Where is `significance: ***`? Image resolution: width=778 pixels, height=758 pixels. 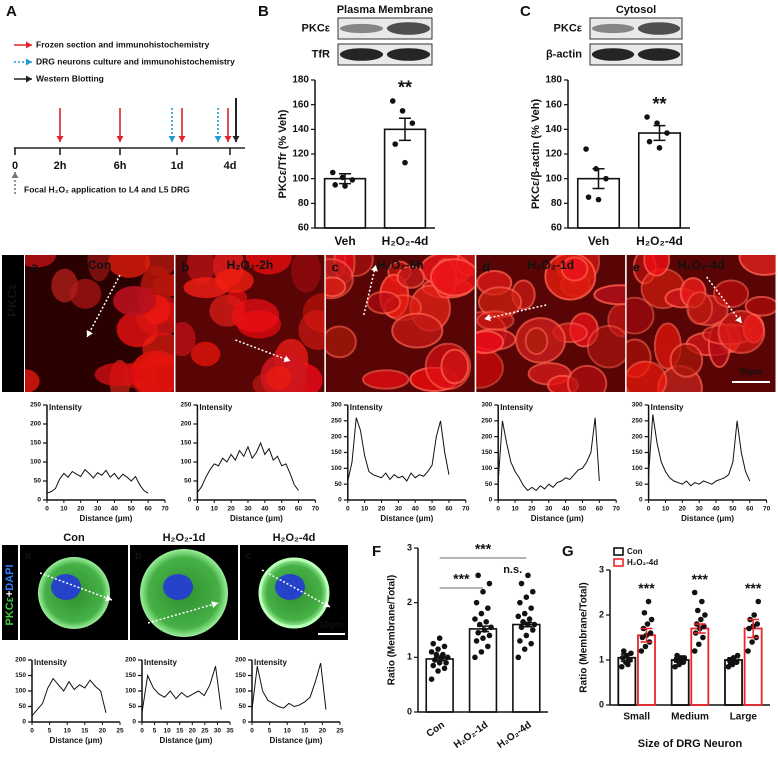 significance: *** is located at coordinates (646, 588).